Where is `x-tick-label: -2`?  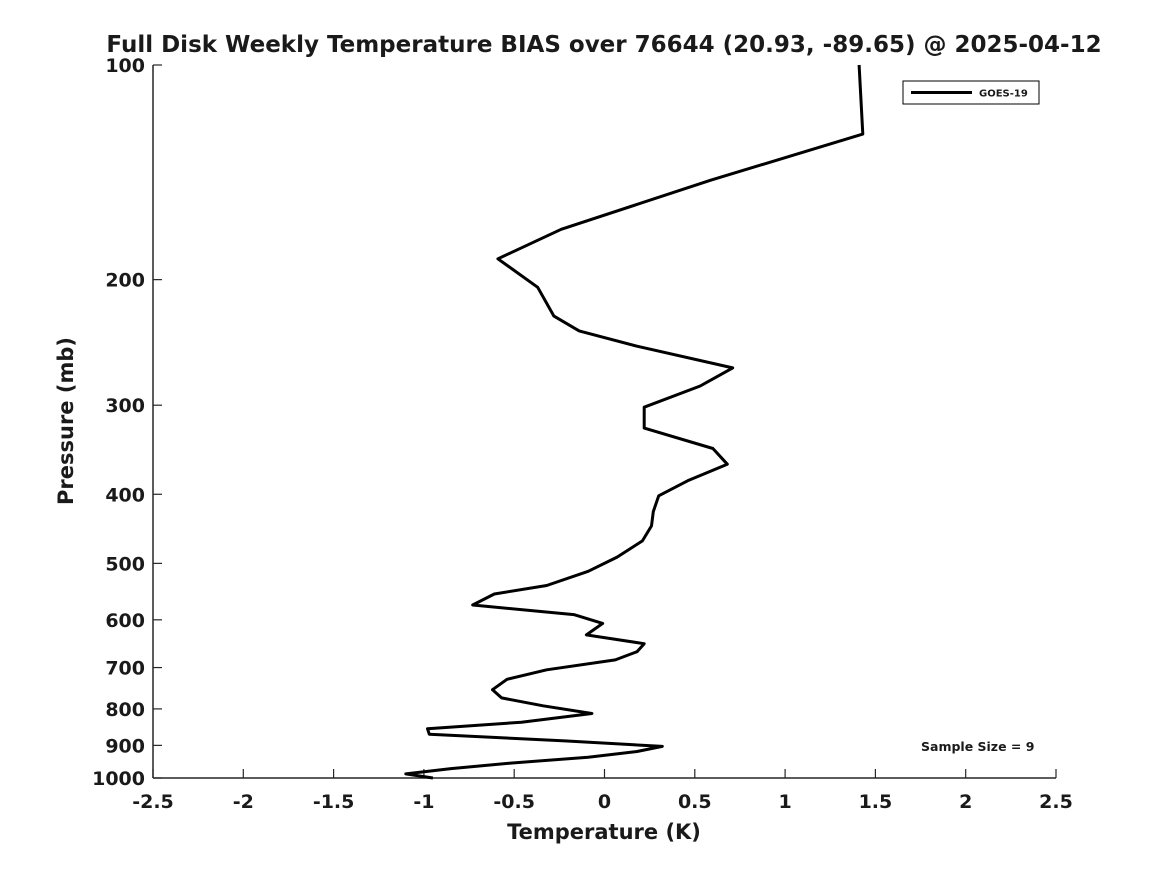
x-tick-label: -2 is located at coordinates (243, 802).